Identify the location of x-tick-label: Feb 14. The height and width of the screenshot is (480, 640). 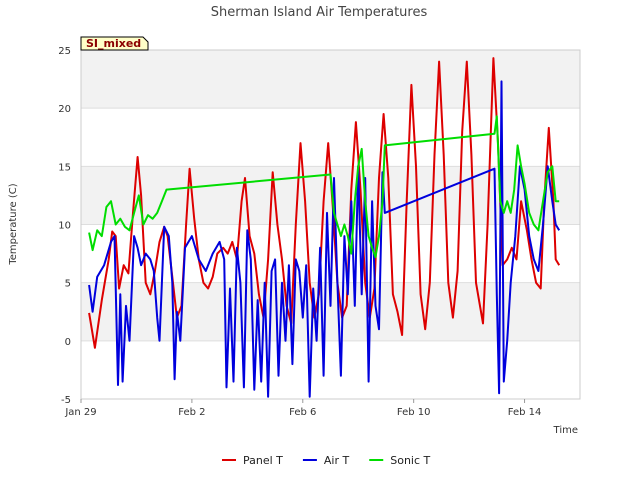
(525, 412).